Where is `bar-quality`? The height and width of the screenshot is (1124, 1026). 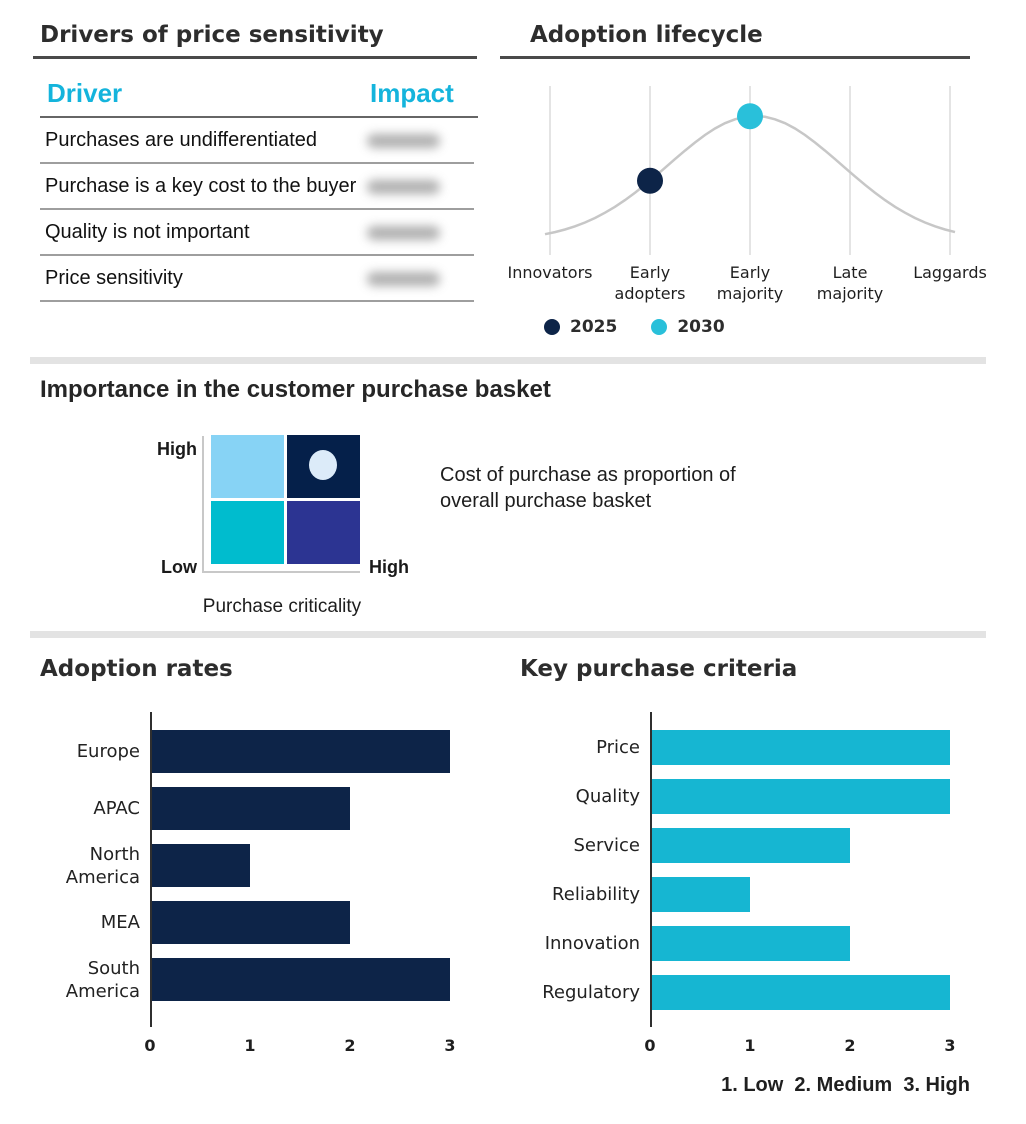 bar-quality is located at coordinates (801, 796).